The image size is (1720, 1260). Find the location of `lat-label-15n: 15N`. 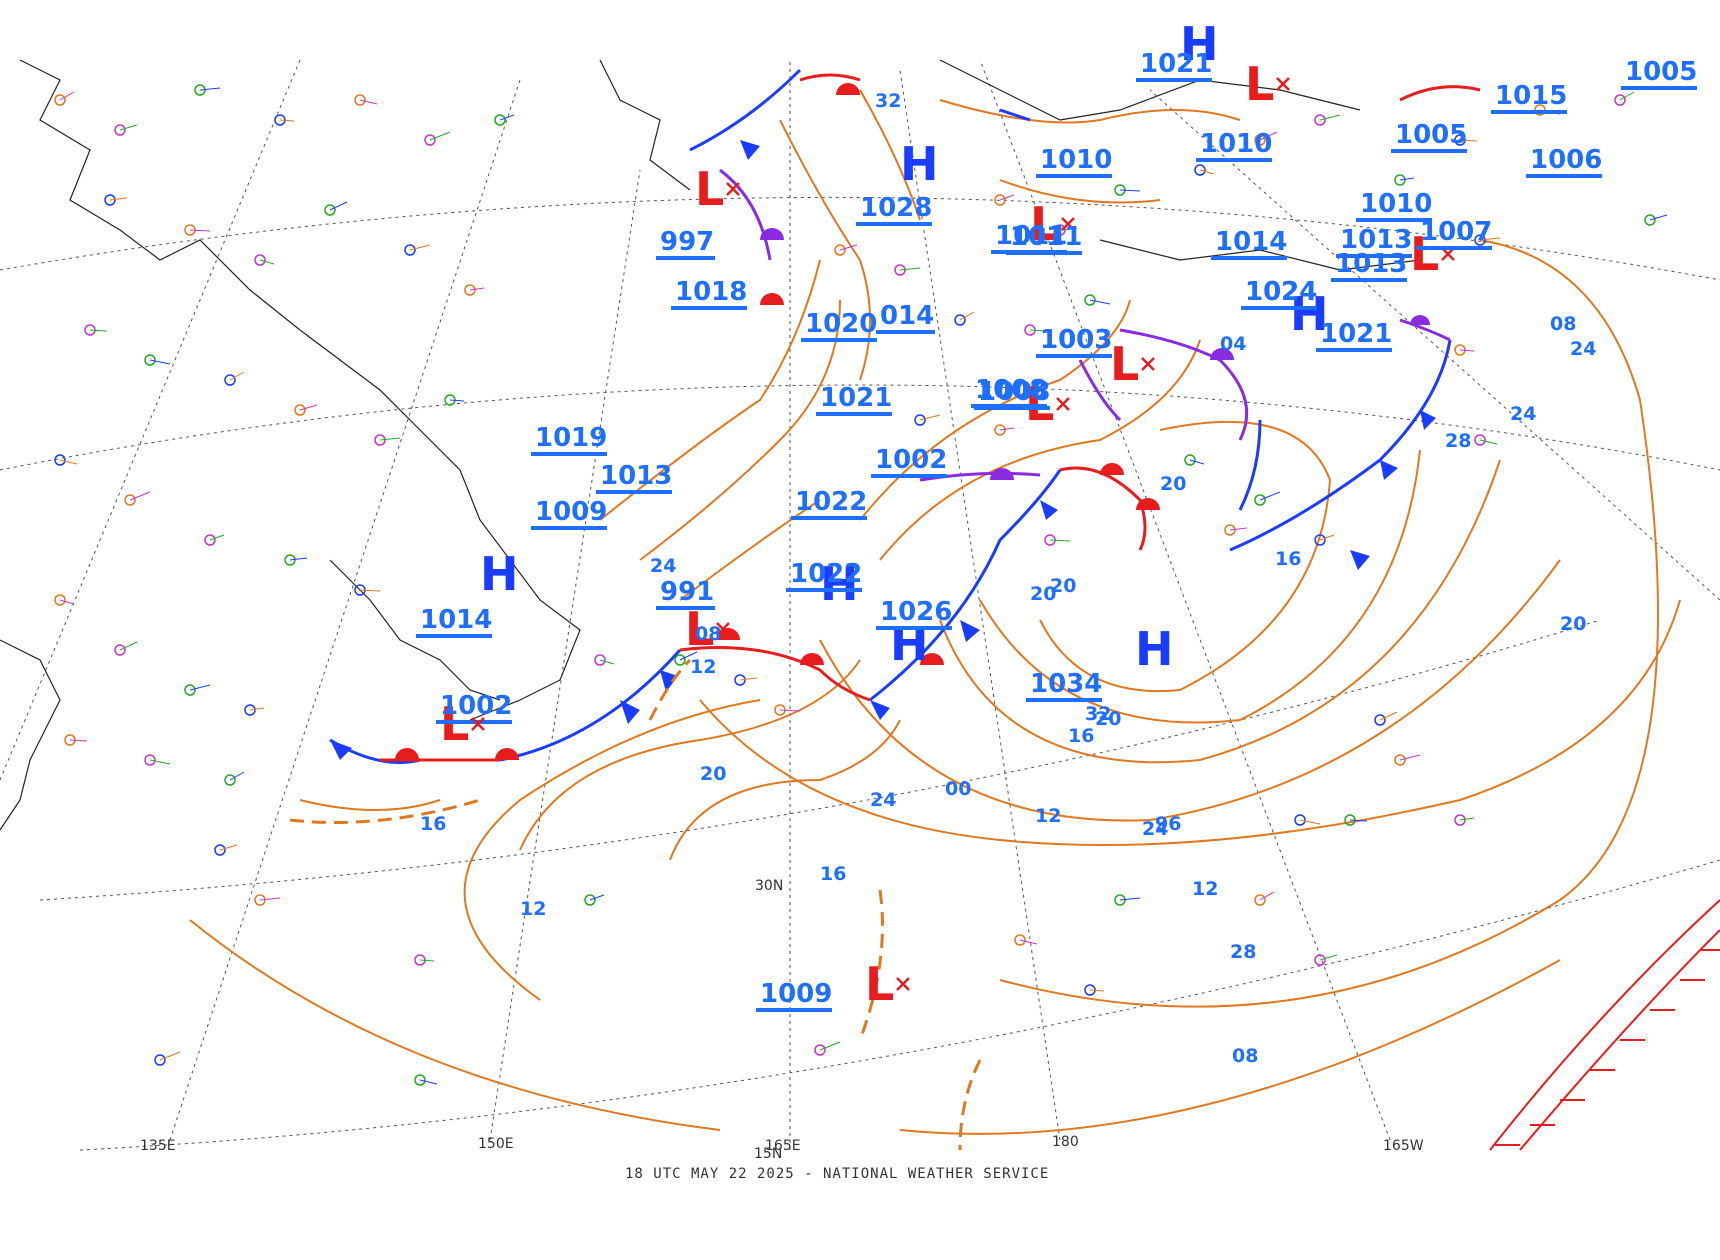

lat-label-15n: 15N is located at coordinates (768, 1154).